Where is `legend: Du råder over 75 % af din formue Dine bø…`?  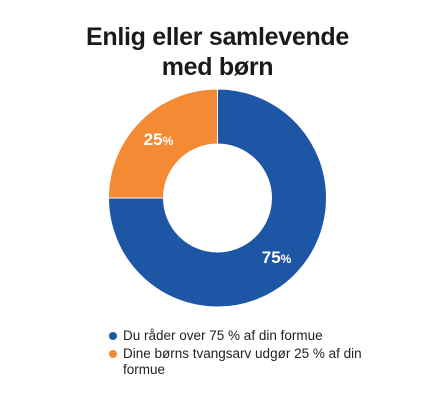
legend: Du råder over 75 % af din formue Dine bø… is located at coordinates (244, 354).